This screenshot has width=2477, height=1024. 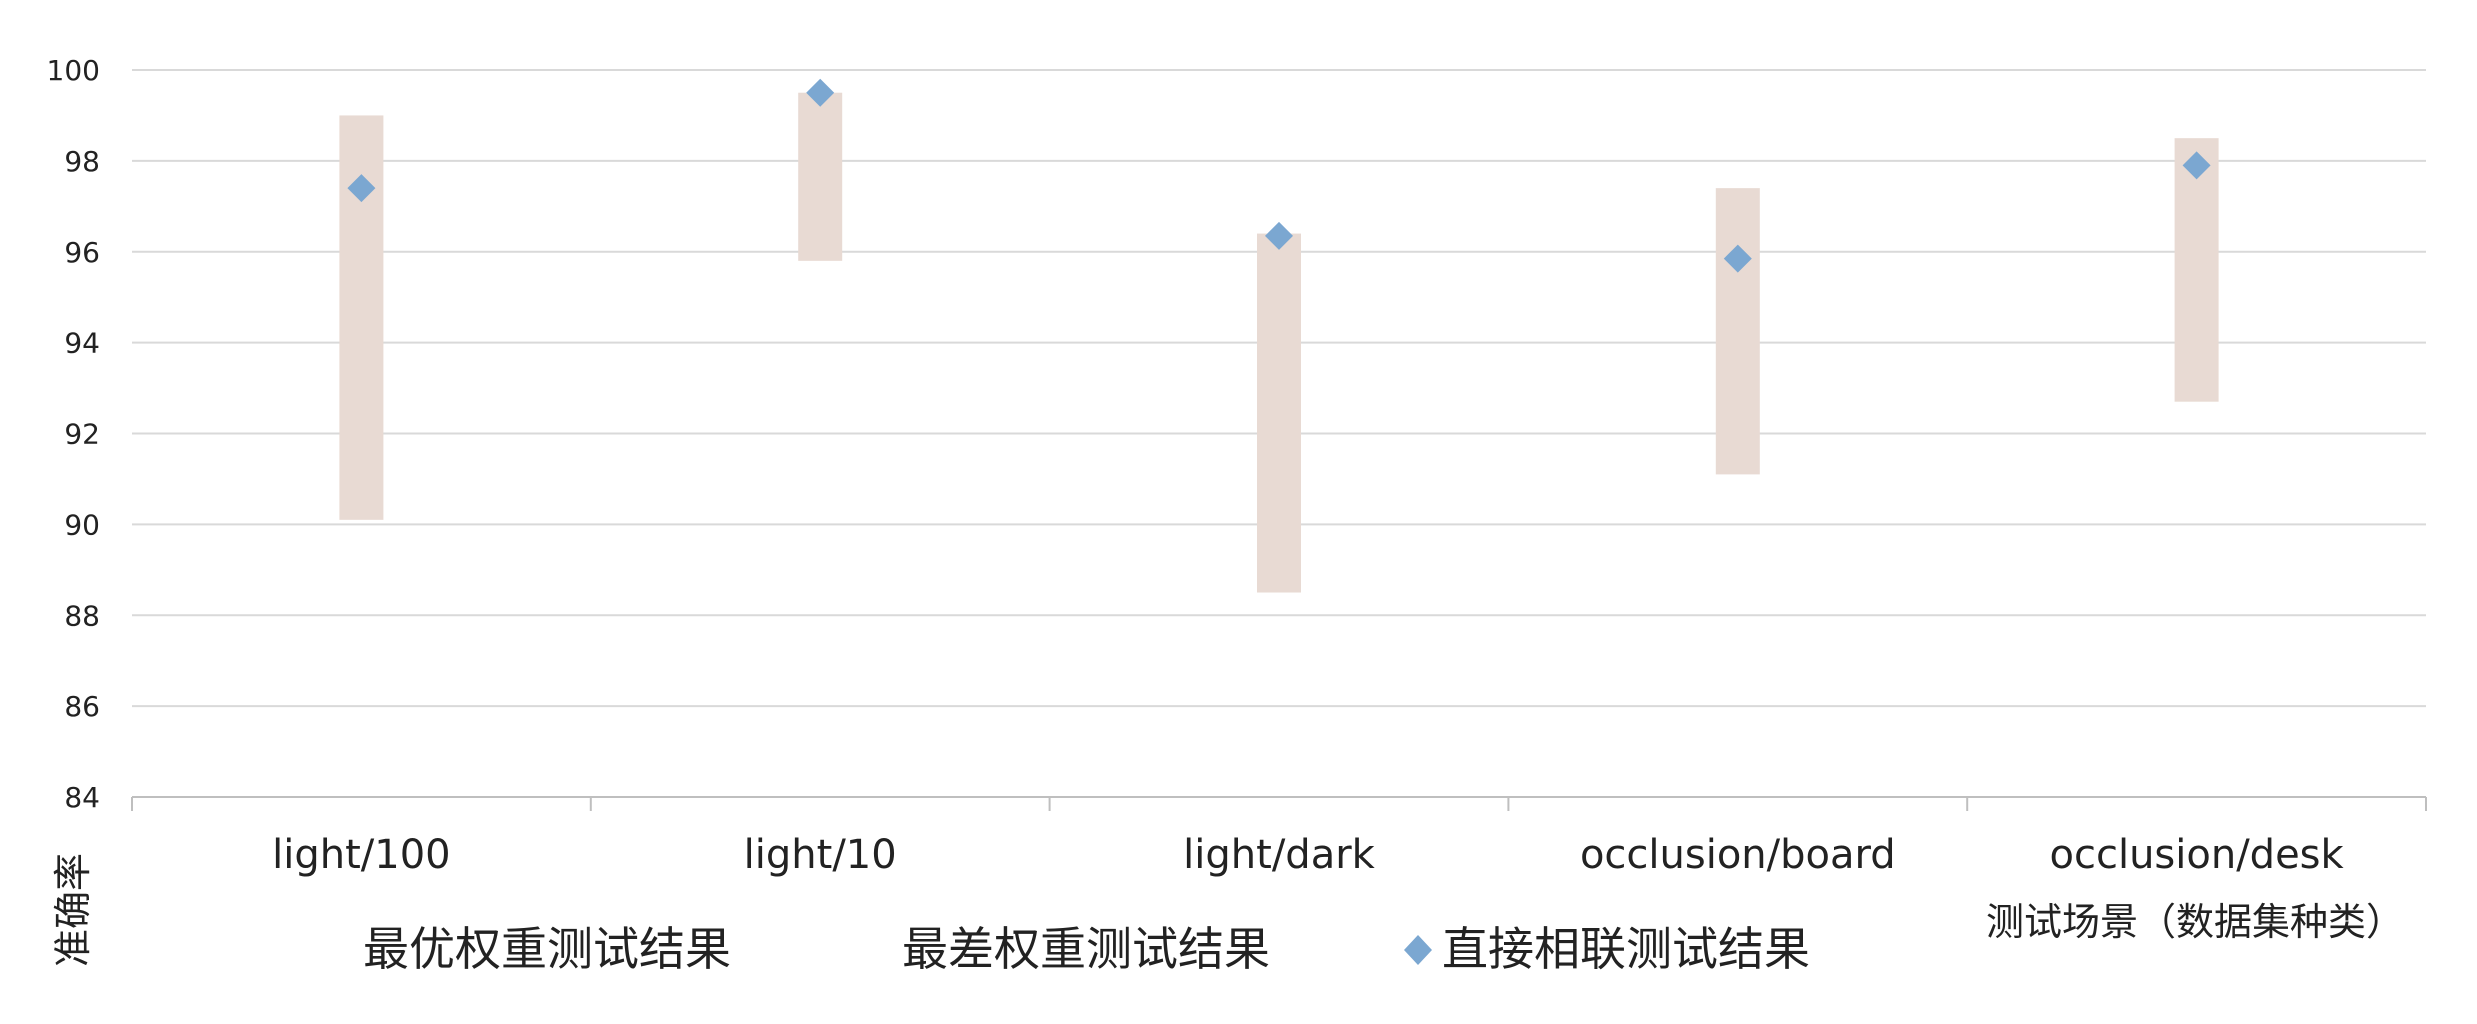 I want to click on category-label: light/10, so click(x=820, y=855).